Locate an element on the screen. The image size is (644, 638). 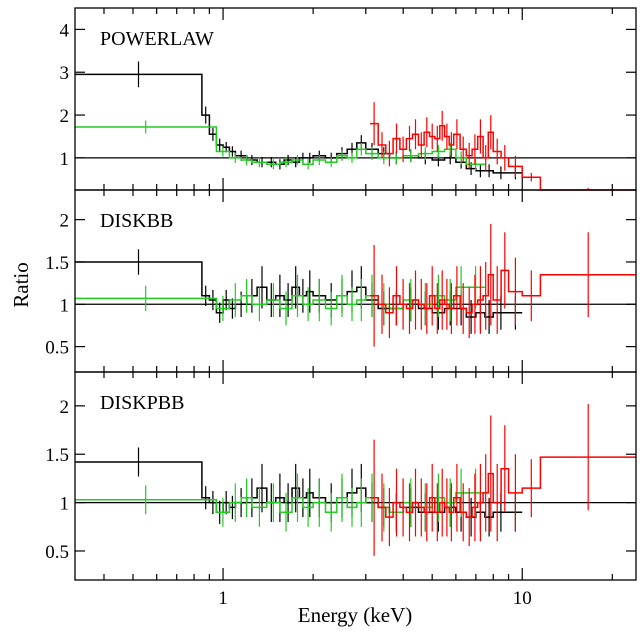
x-tick-label: 10 is located at coordinates (522, 598).